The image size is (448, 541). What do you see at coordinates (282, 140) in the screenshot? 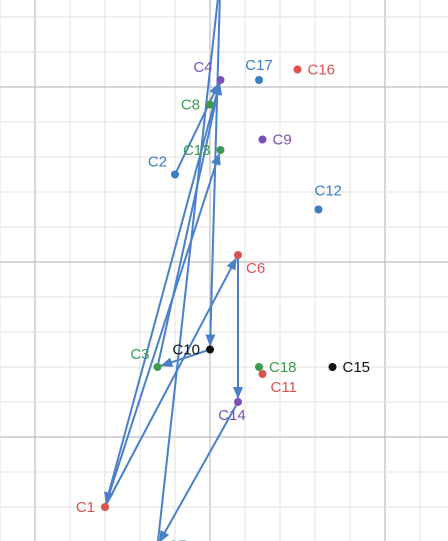
I see `point-label-c9: C9` at bounding box center [282, 140].